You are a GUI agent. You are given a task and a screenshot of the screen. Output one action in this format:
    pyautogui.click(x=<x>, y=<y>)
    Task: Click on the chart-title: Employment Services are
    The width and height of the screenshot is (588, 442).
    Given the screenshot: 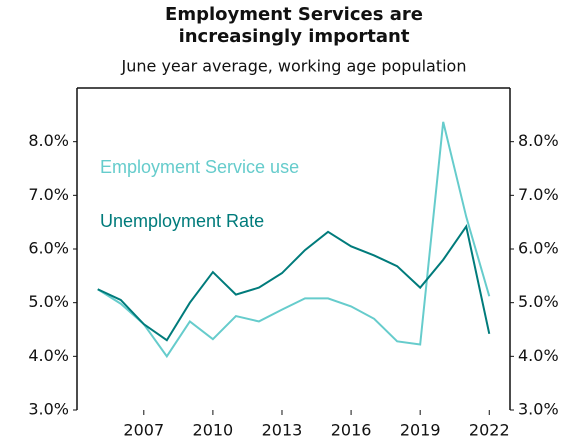 What is the action you would take?
    pyautogui.click(x=294, y=14)
    